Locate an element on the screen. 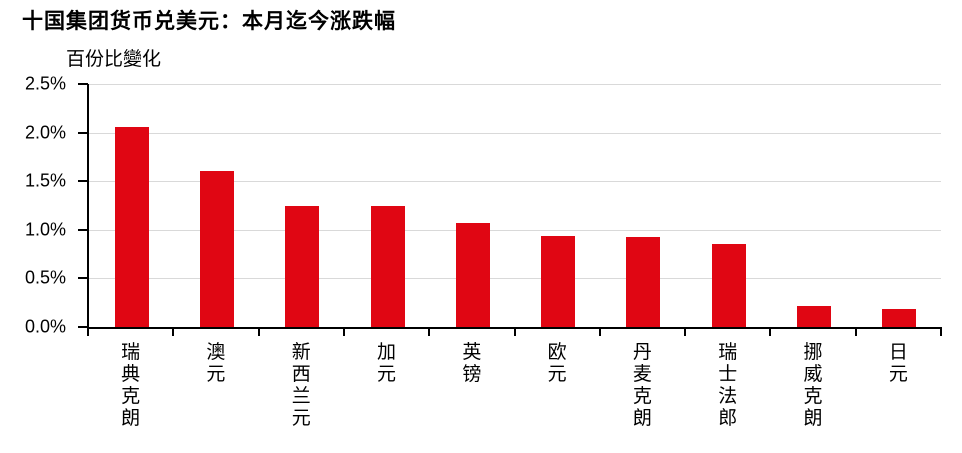 The image size is (962, 453). y-tick-label: 0.0% is located at coordinates (45, 326).